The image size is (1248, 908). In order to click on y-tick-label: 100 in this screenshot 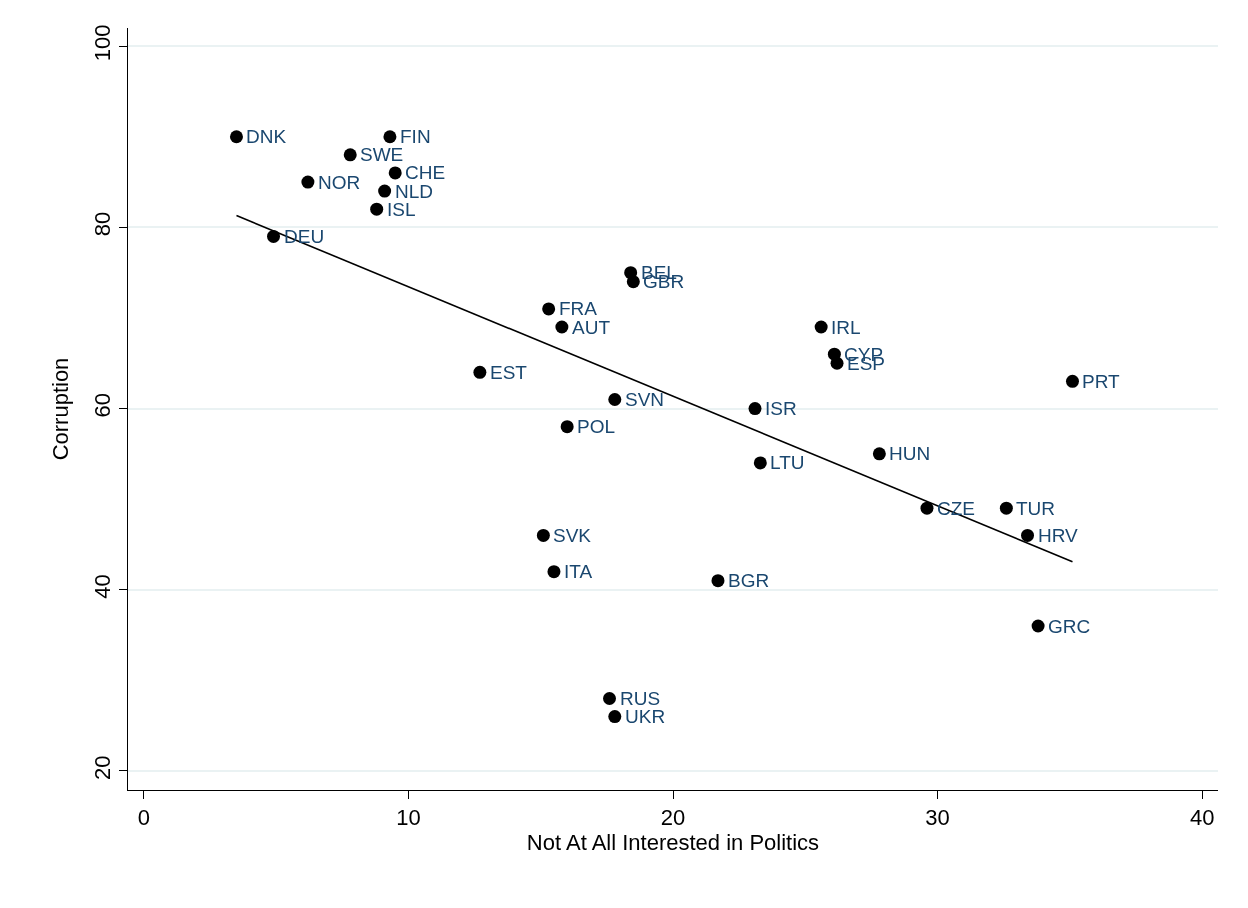, I will do `click(103, 43)`.